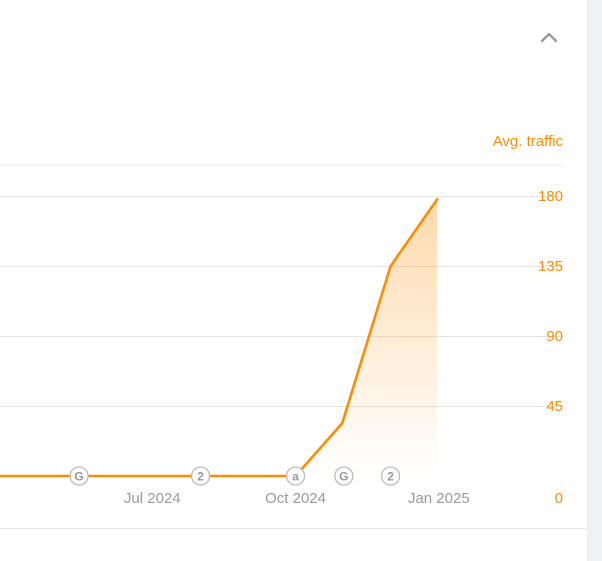 The height and width of the screenshot is (561, 602). I want to click on collapse-button, so click(549, 37).